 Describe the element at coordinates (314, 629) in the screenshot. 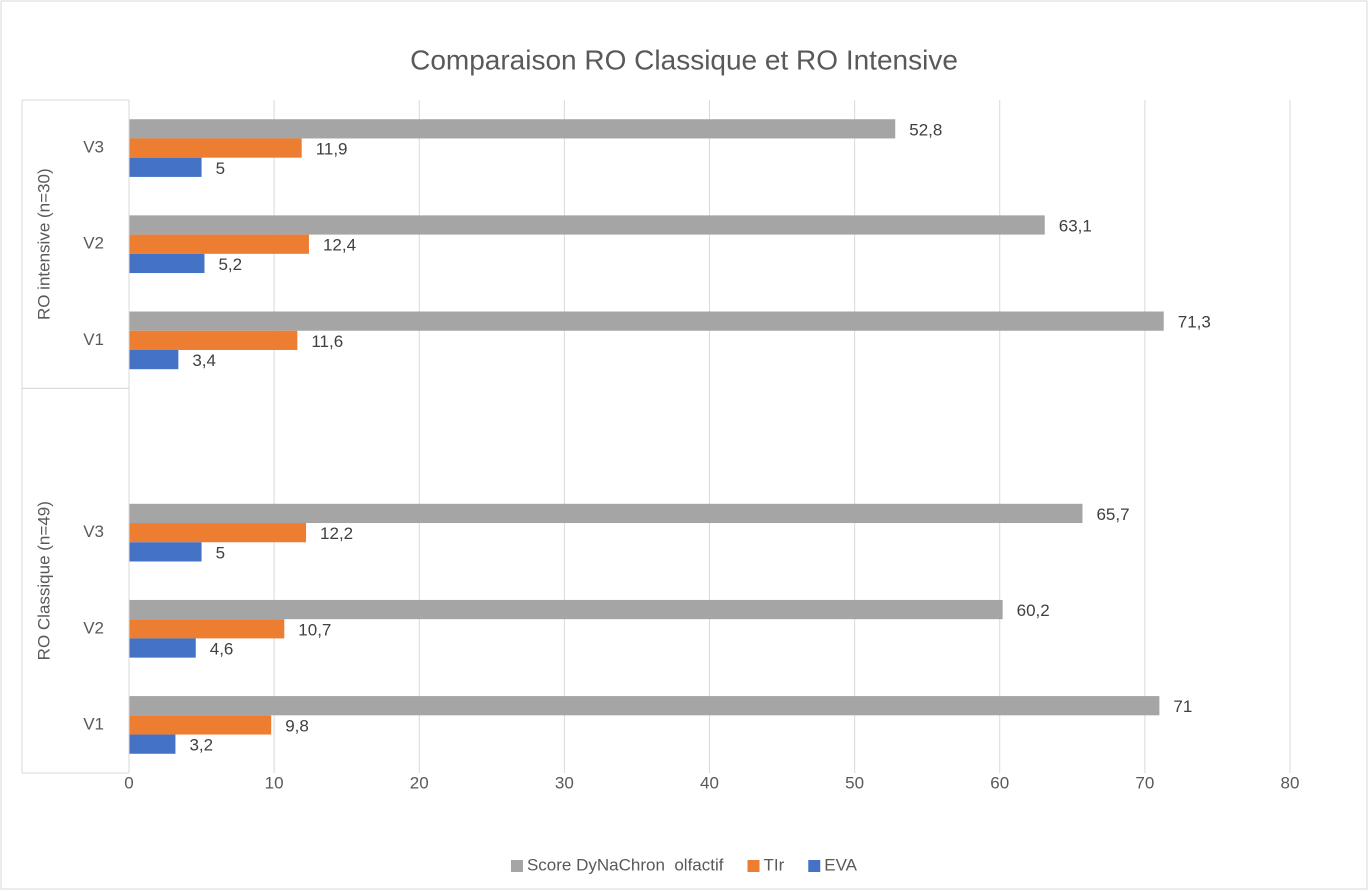

I see `data-label: 10,7` at that location.